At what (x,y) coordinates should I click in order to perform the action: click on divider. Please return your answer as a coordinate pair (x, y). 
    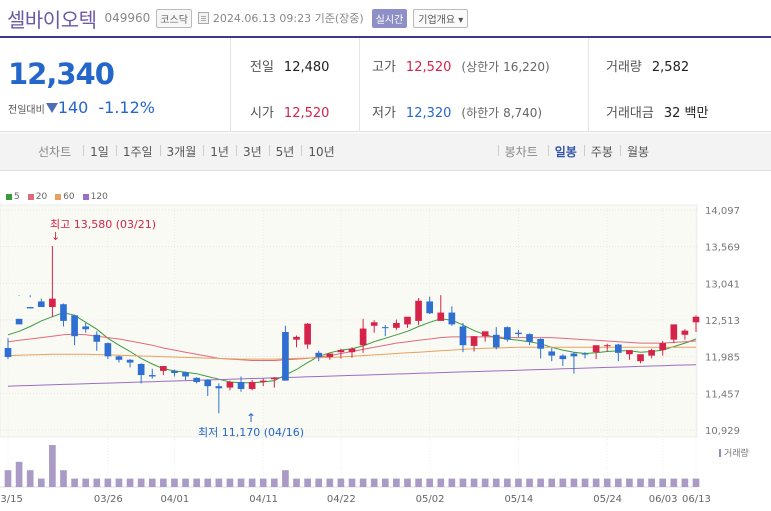
    Looking at the image, I should click on (359, 85).